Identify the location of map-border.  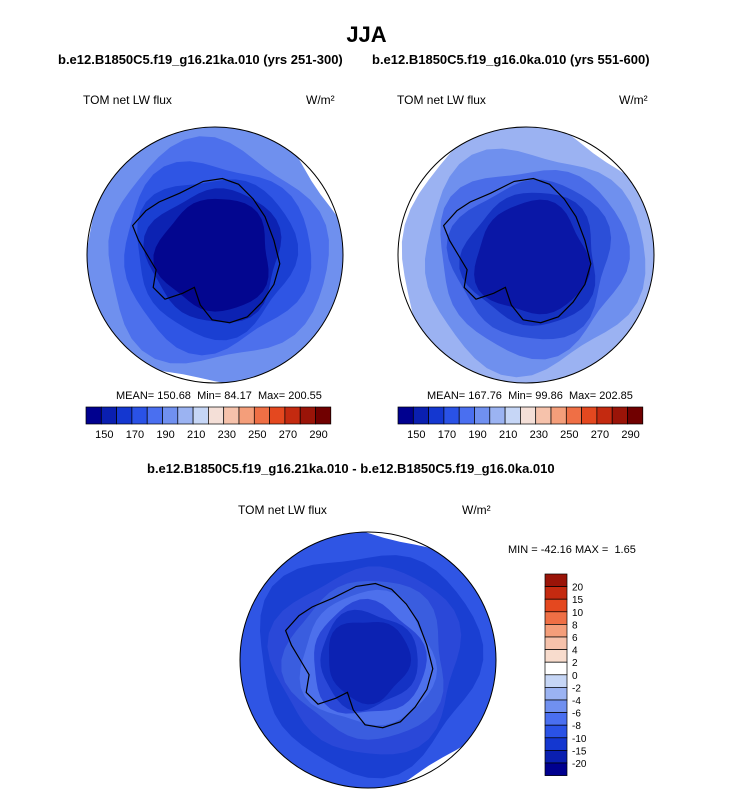
(526, 255).